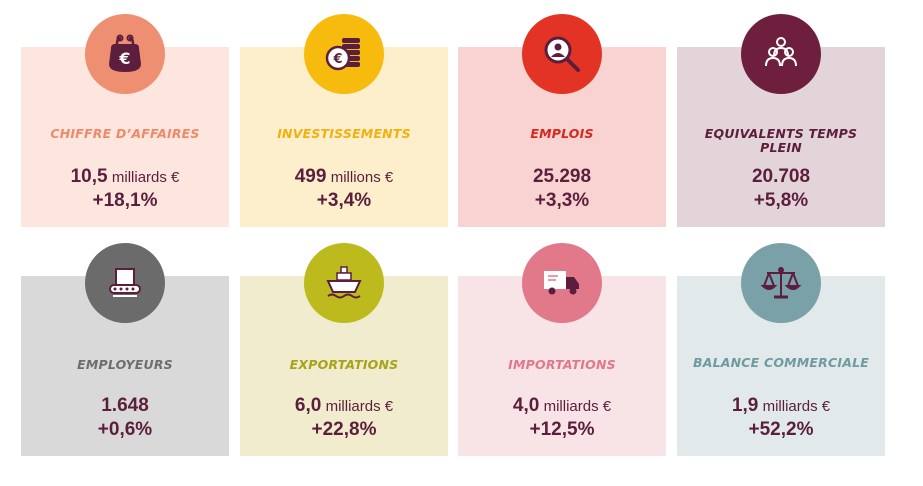 The height and width of the screenshot is (486, 923). What do you see at coordinates (781, 283) in the screenshot?
I see `scales-icon` at bounding box center [781, 283].